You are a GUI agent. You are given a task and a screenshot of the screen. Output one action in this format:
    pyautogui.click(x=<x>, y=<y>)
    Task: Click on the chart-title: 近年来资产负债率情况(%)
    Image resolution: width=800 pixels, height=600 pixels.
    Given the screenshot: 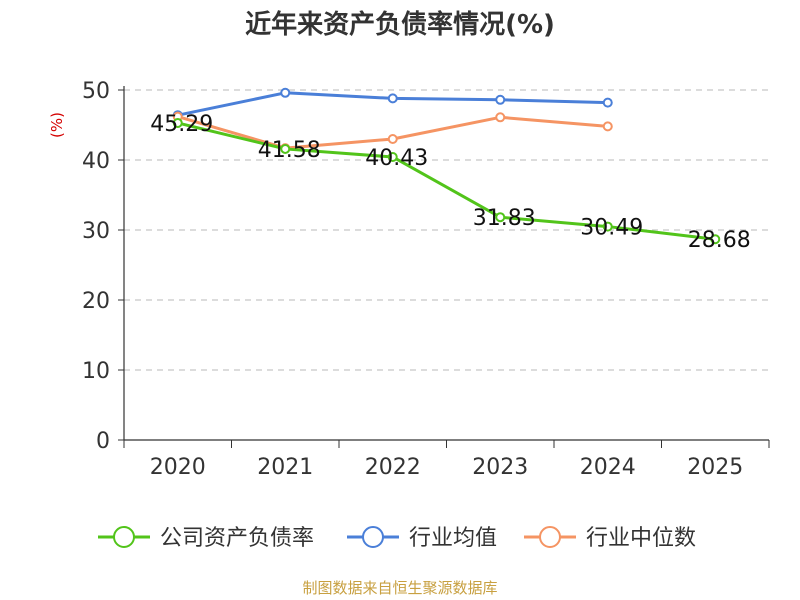 What is the action you would take?
    pyautogui.click(x=400, y=24)
    